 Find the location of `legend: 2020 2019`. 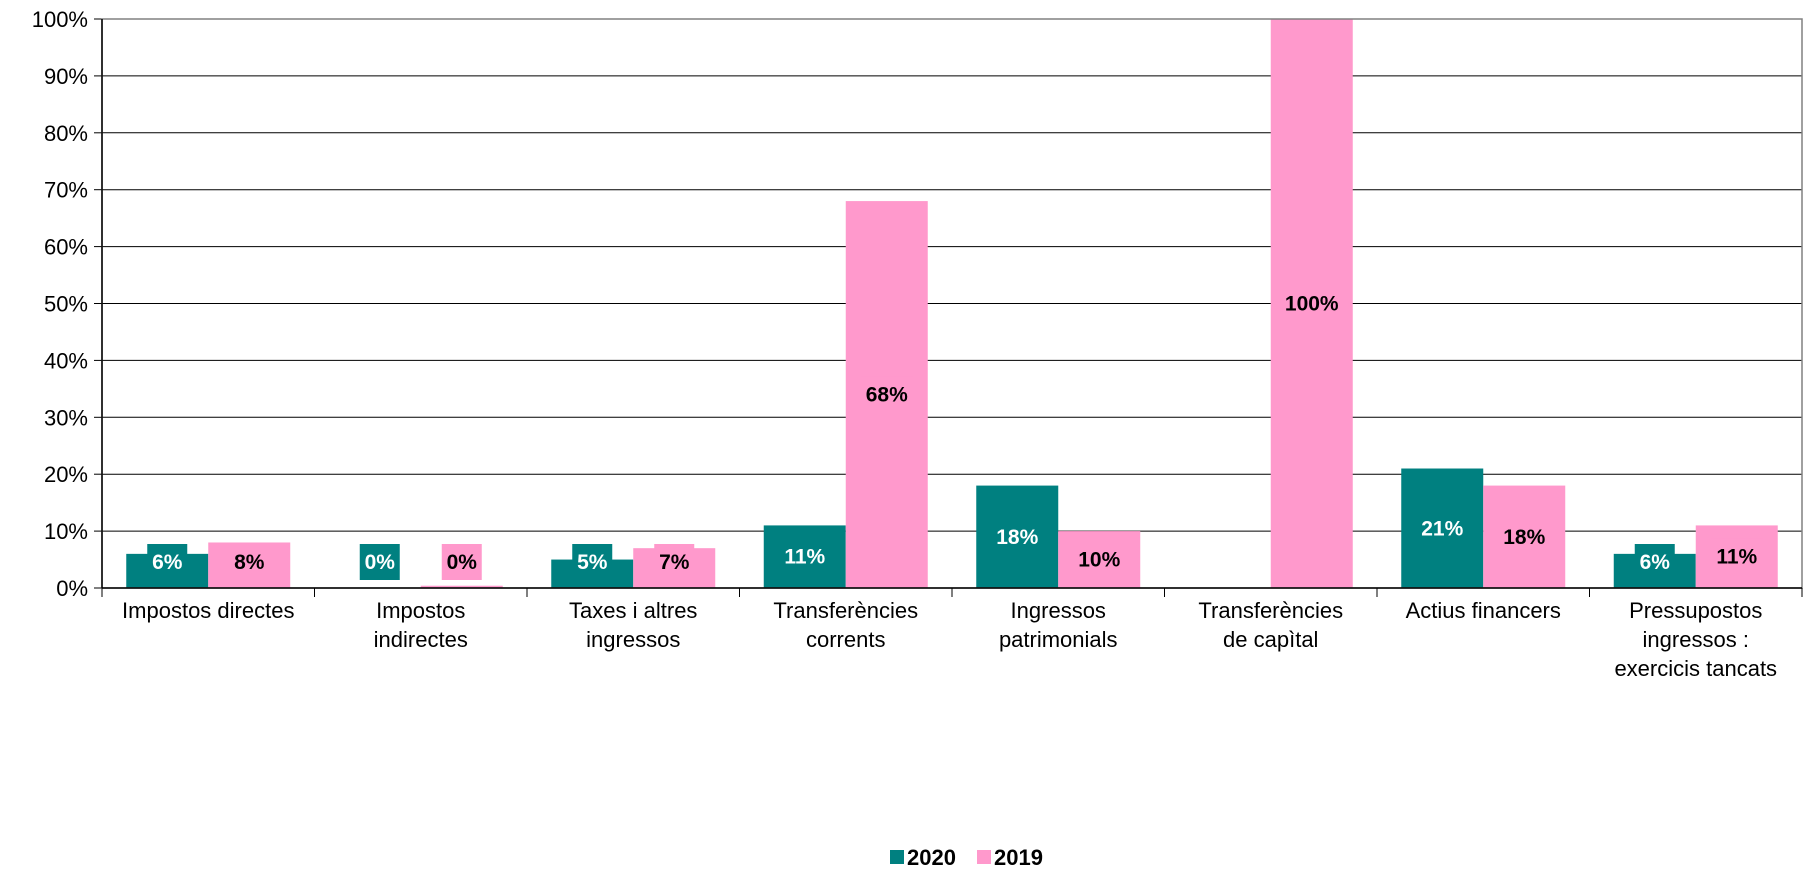

legend: 2020 2019 is located at coordinates (966, 857).